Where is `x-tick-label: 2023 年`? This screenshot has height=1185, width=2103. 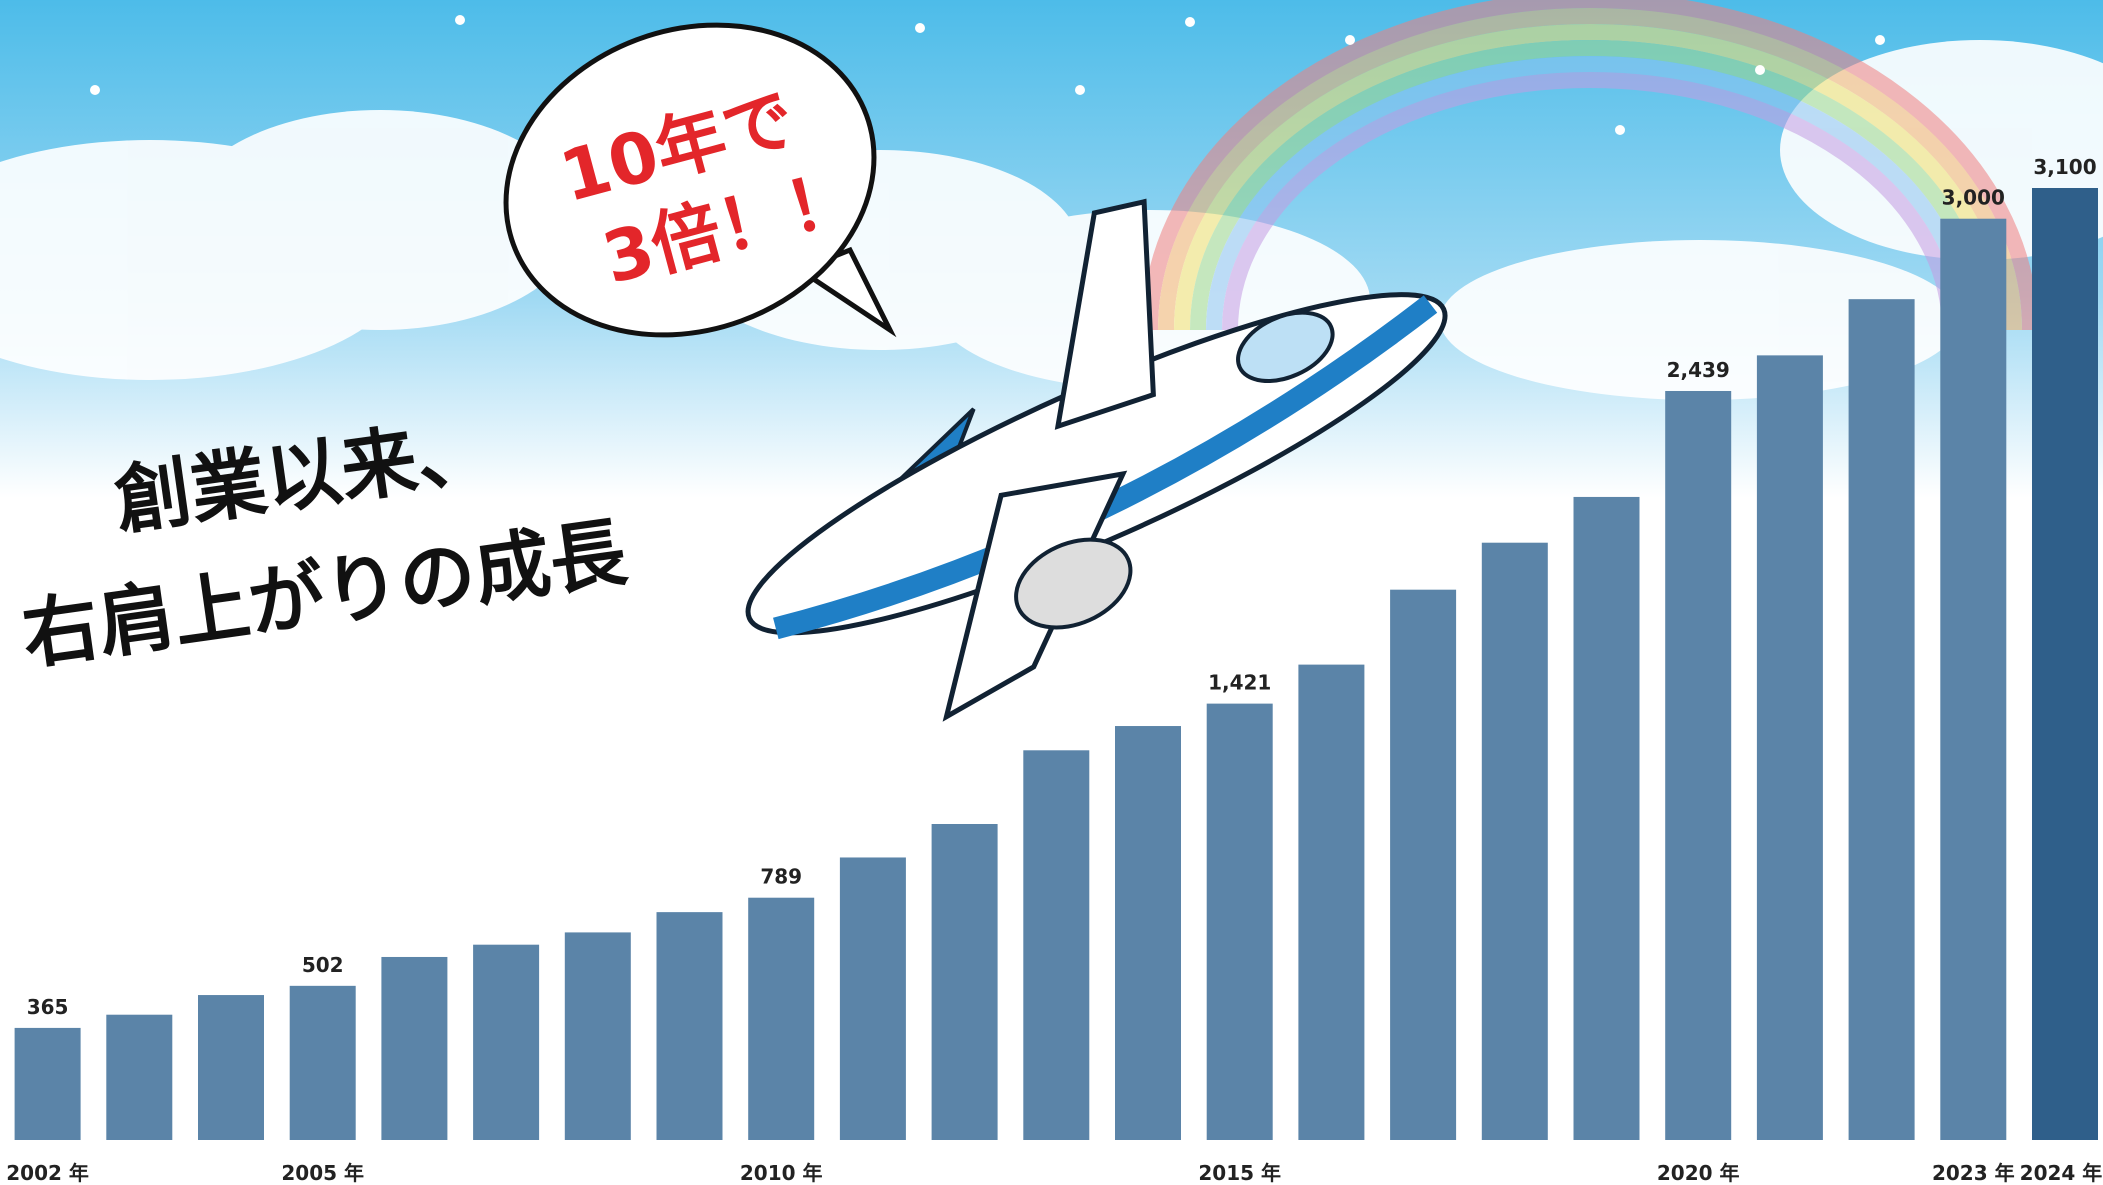
x-tick-label: 2023 年 is located at coordinates (1973, 1173).